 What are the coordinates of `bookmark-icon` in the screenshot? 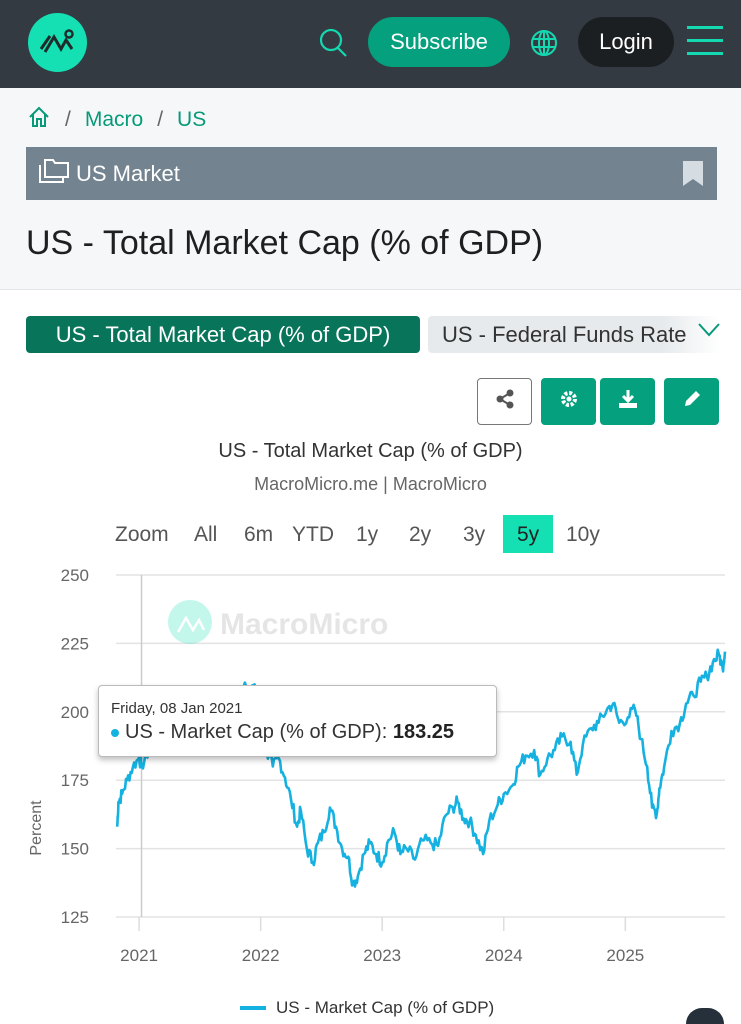 It's located at (693, 173).